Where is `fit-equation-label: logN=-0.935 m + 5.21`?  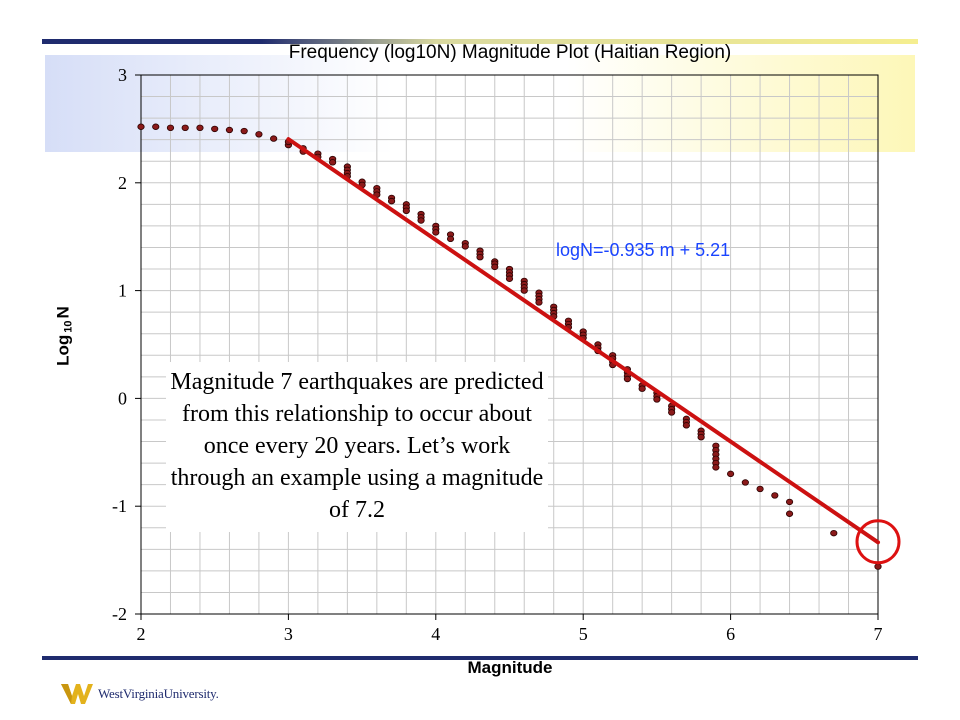
fit-equation-label: logN=-0.935 m + 5.21 is located at coordinates (643, 250).